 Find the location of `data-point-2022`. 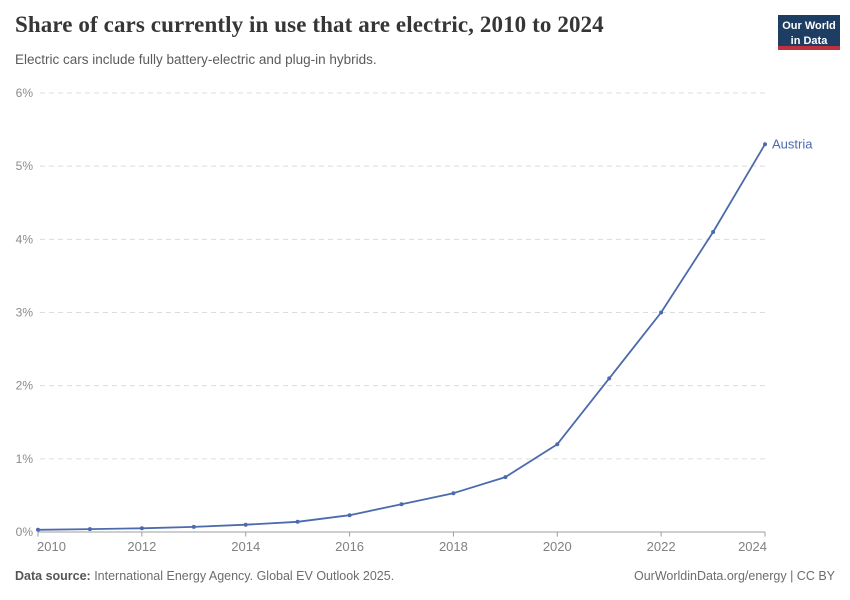

data-point-2022 is located at coordinates (661, 312).